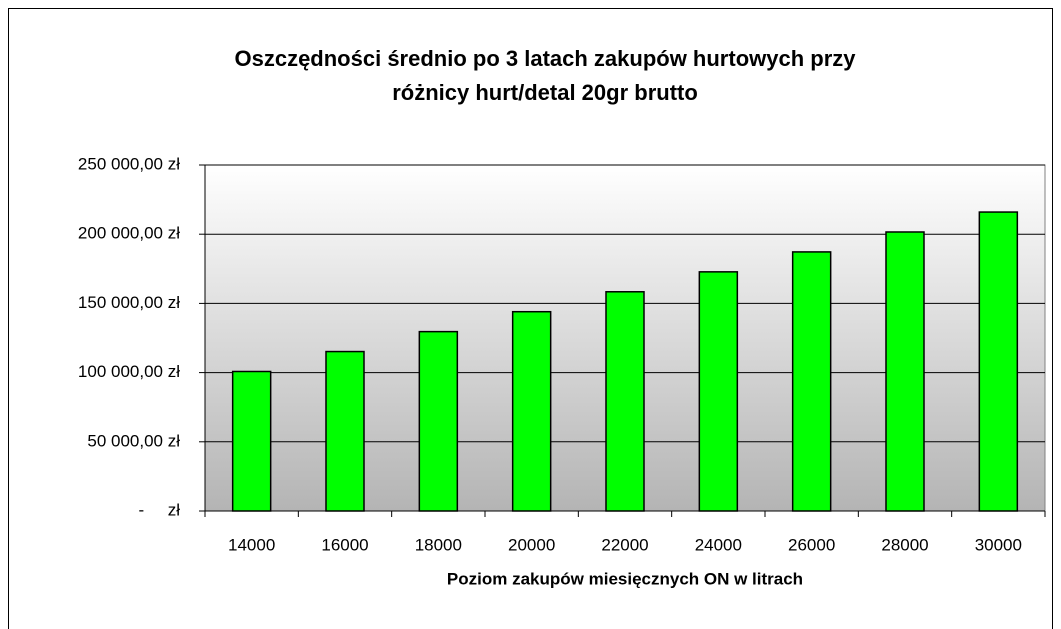 The width and height of the screenshot is (1061, 629). What do you see at coordinates (129, 233) in the screenshot?
I see `y-tick-label: 200 000,00 zł` at bounding box center [129, 233].